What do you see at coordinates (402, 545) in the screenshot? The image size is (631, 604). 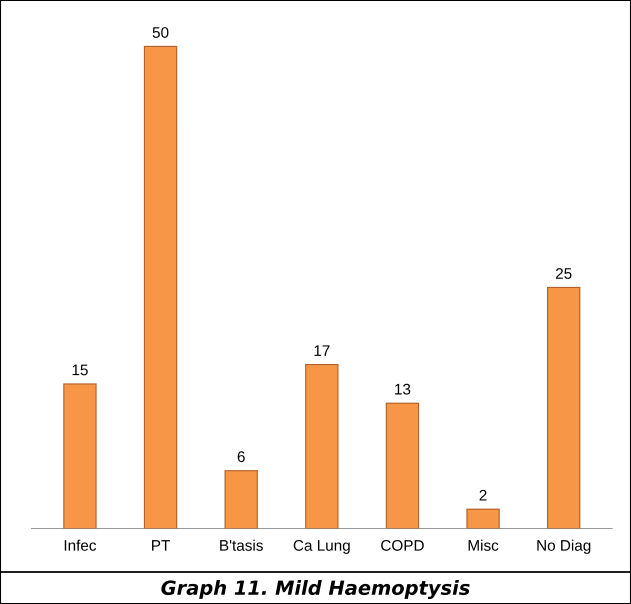 I see `x-tick-label: COPD` at bounding box center [402, 545].